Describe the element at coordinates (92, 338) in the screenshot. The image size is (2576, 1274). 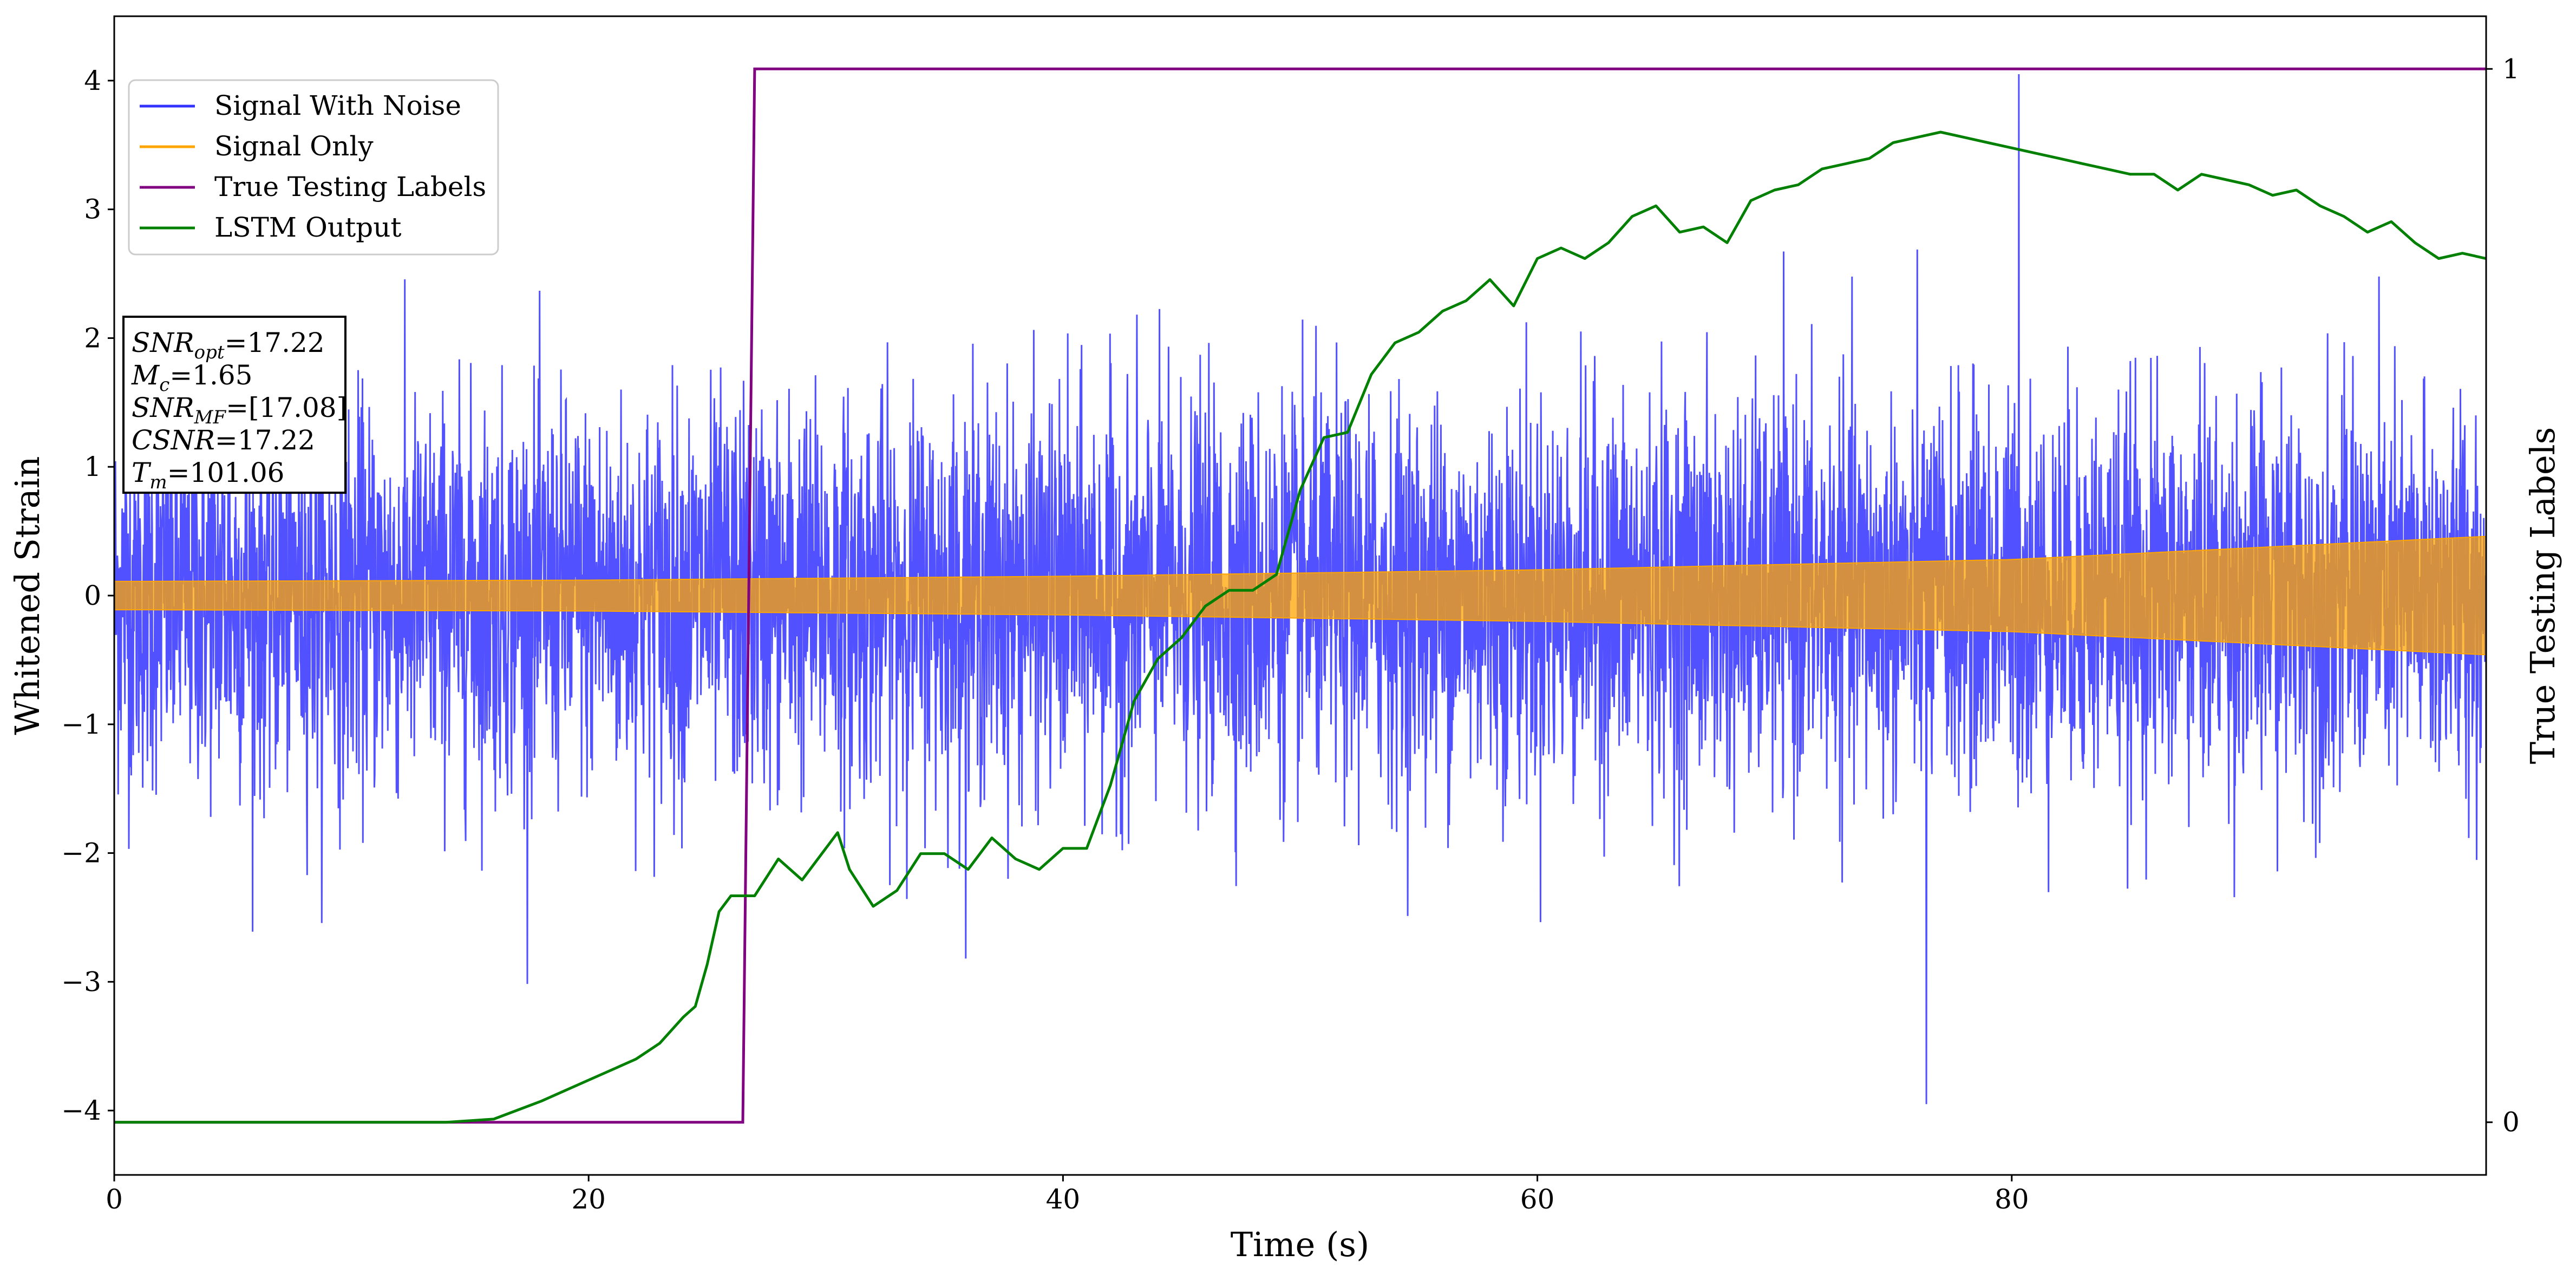
I see `y-tick-label: 2` at that location.